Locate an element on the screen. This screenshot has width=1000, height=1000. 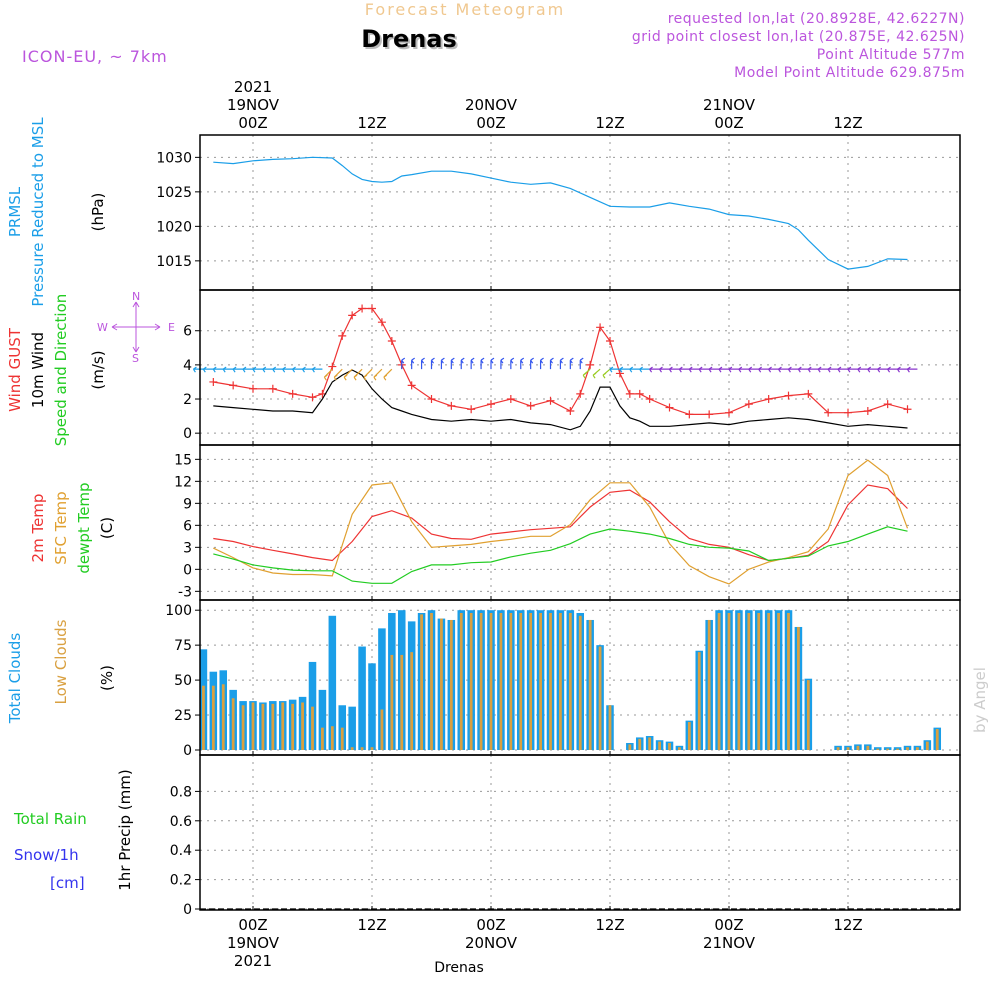
compass-e: E is located at coordinates (171, 327).